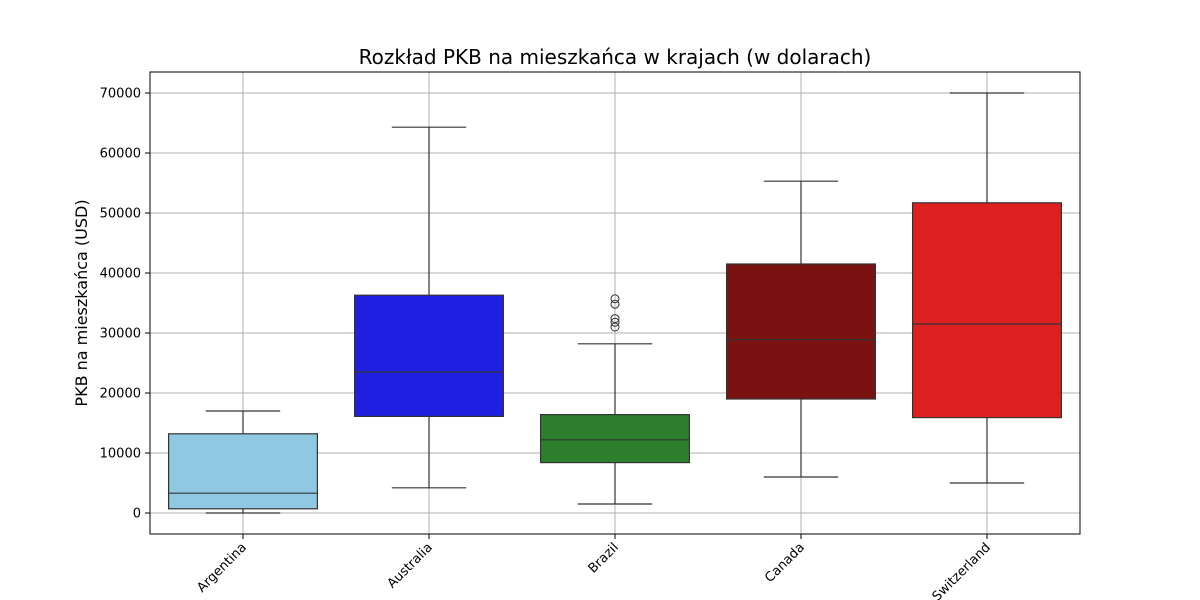  What do you see at coordinates (81, 302) in the screenshot?
I see `y-axis-label: PKB na mieszkańca (USD)` at bounding box center [81, 302].